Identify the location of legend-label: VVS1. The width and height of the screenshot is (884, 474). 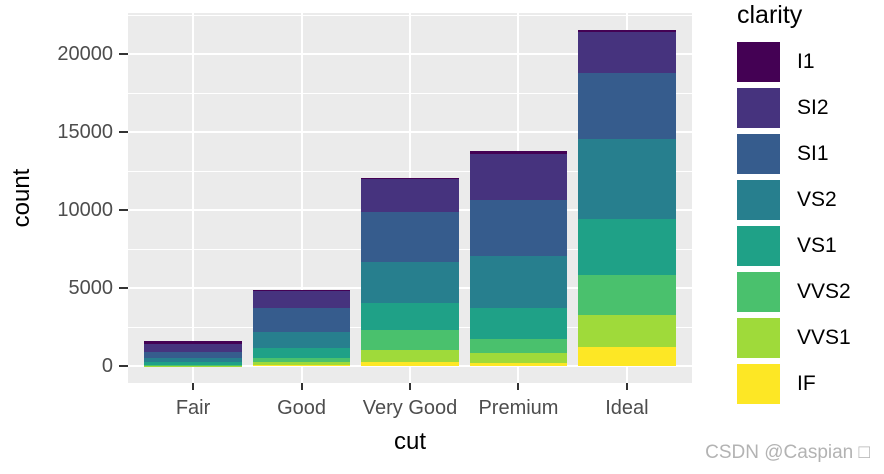
(824, 337).